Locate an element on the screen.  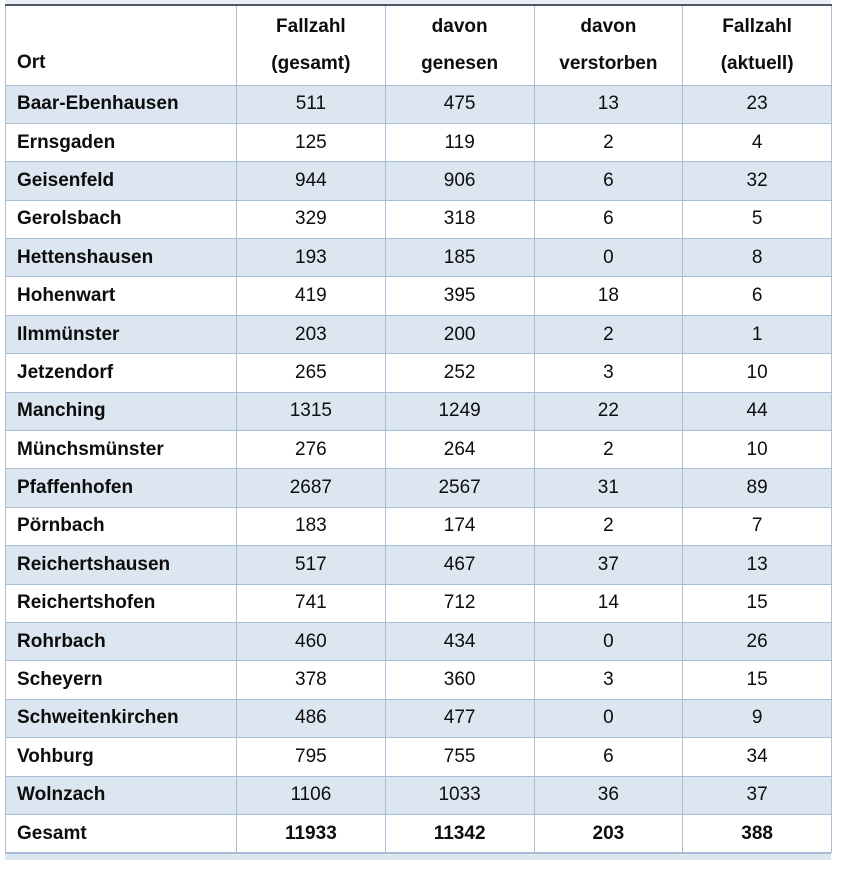
cell-davon-verstorben: 14 is located at coordinates (608, 603).